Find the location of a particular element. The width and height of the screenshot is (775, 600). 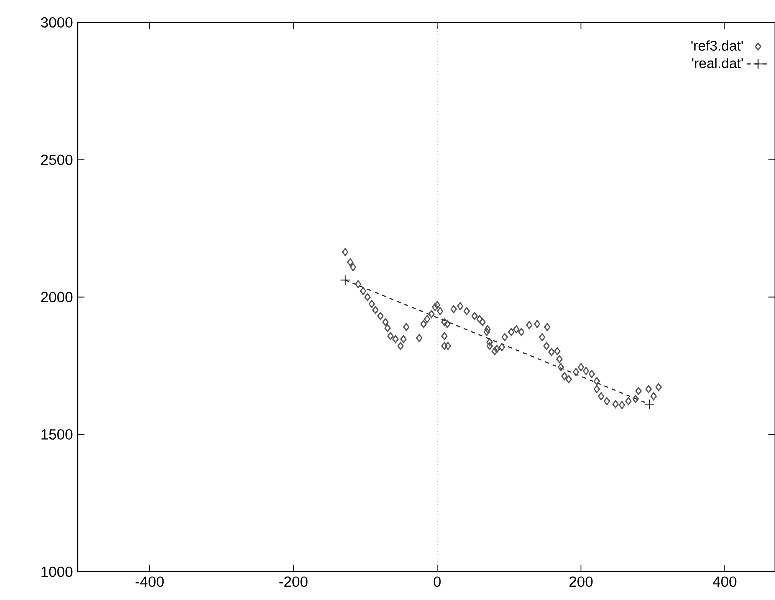

x-tick-label: 400 is located at coordinates (725, 582).